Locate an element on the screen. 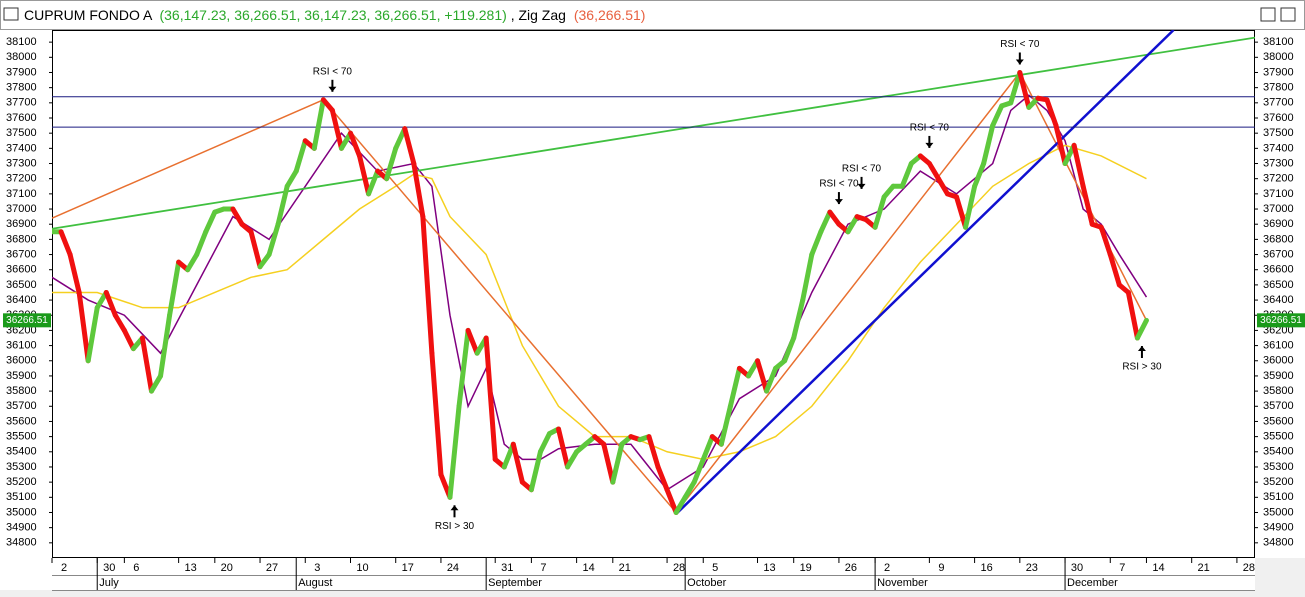 This screenshot has width=1305, height=597. month-label: August is located at coordinates (315, 583).